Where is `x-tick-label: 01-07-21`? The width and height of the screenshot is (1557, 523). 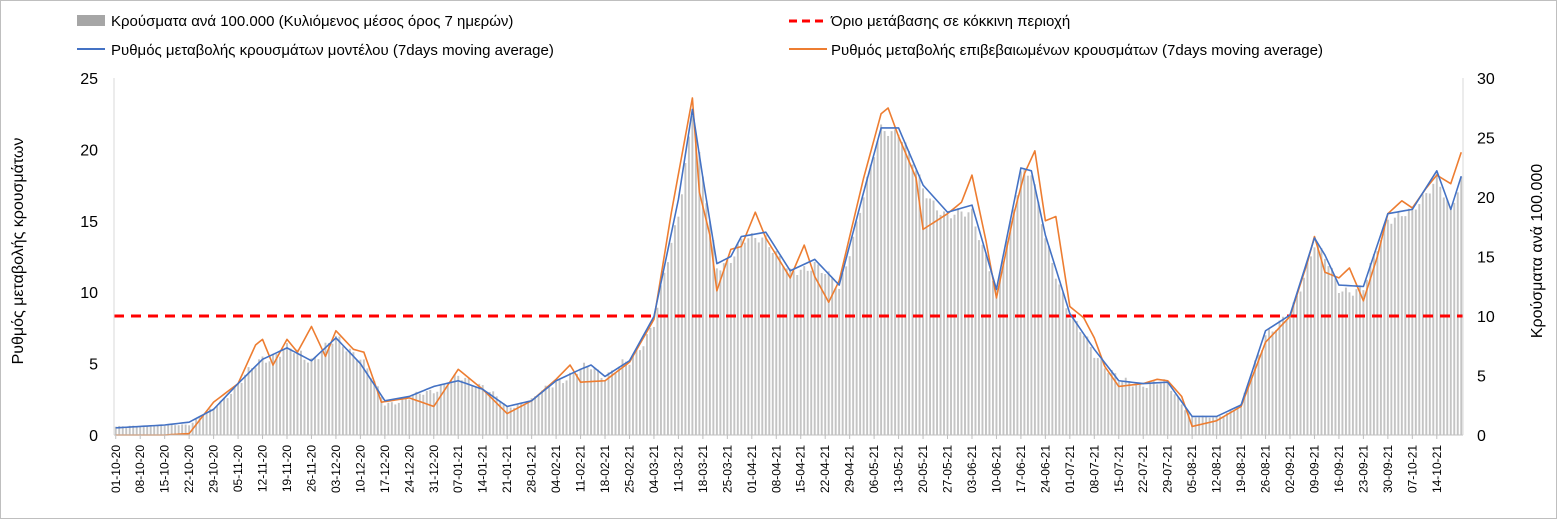 x-tick-label: 01-07-21 is located at coordinates (1070, 469).